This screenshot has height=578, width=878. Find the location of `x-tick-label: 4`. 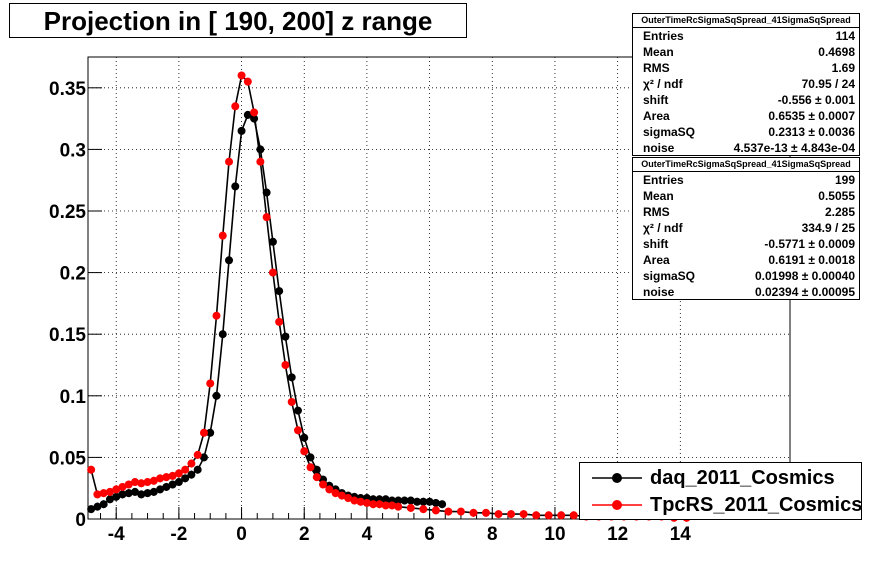

x-tick-label: 4 is located at coordinates (367, 534).